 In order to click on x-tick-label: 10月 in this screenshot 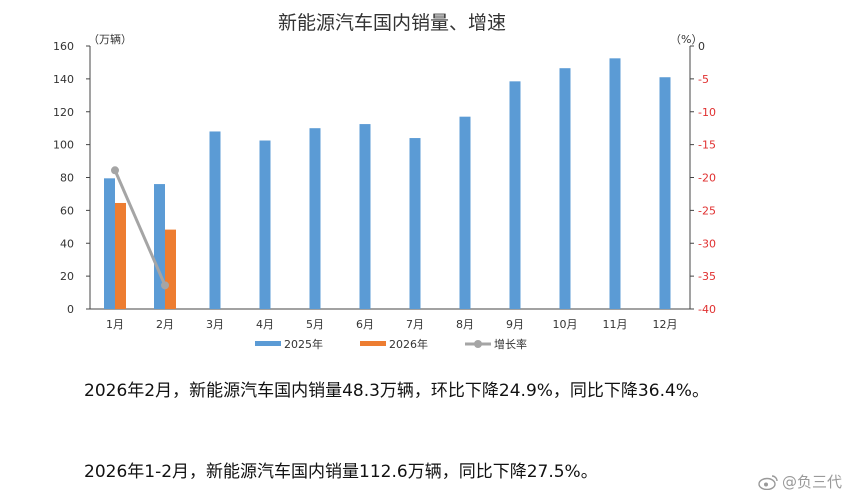, I will do `click(565, 324)`.